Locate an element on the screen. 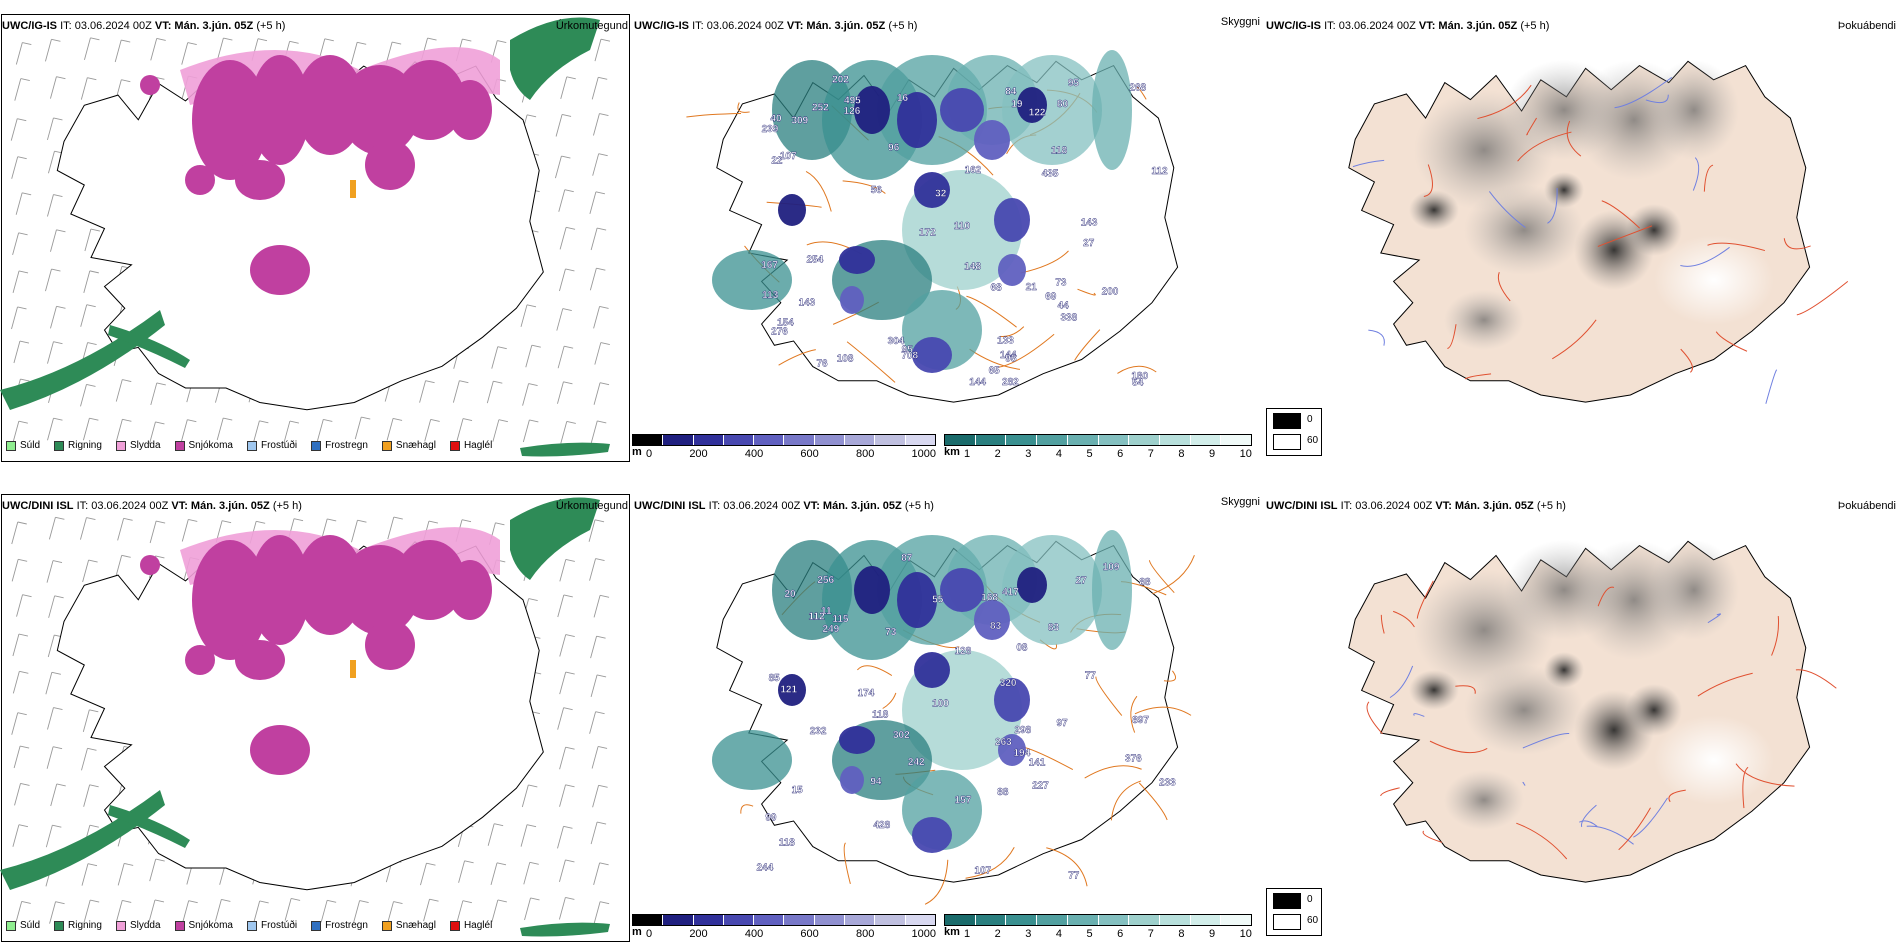 The image size is (1900, 950). cloud-base-value: 122 is located at coordinates (1037, 112).